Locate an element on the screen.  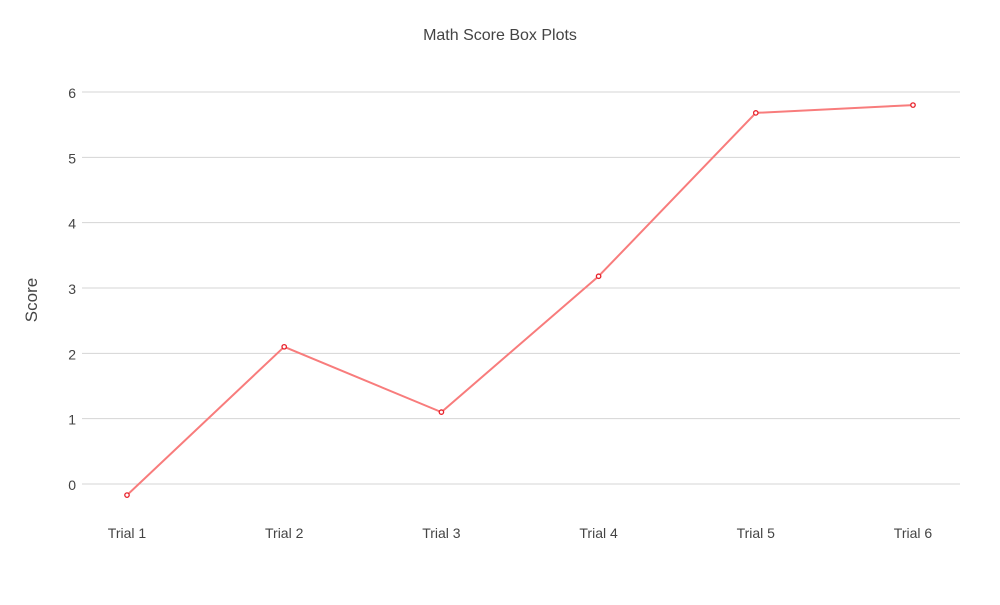
y-tick-label: 0 is located at coordinates (72, 485).